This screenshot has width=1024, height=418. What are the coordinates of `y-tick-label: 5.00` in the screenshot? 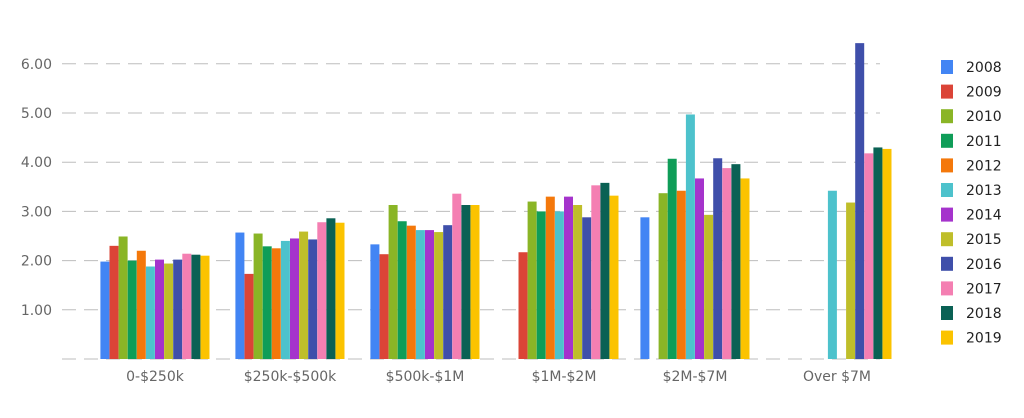 It's located at (36, 114).